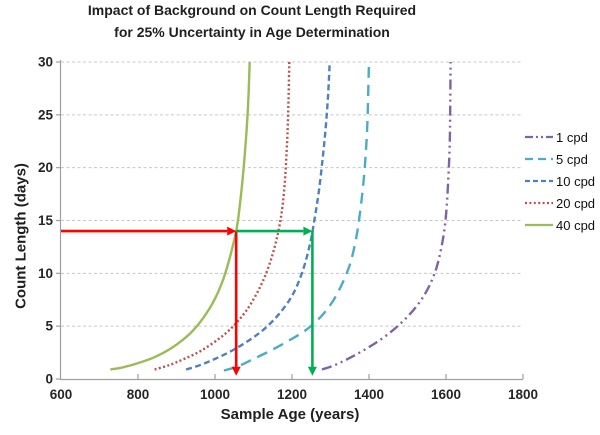 This screenshot has height=435, width=600. Describe the element at coordinates (523, 394) in the screenshot. I see `x-tick-label: 1800` at that location.